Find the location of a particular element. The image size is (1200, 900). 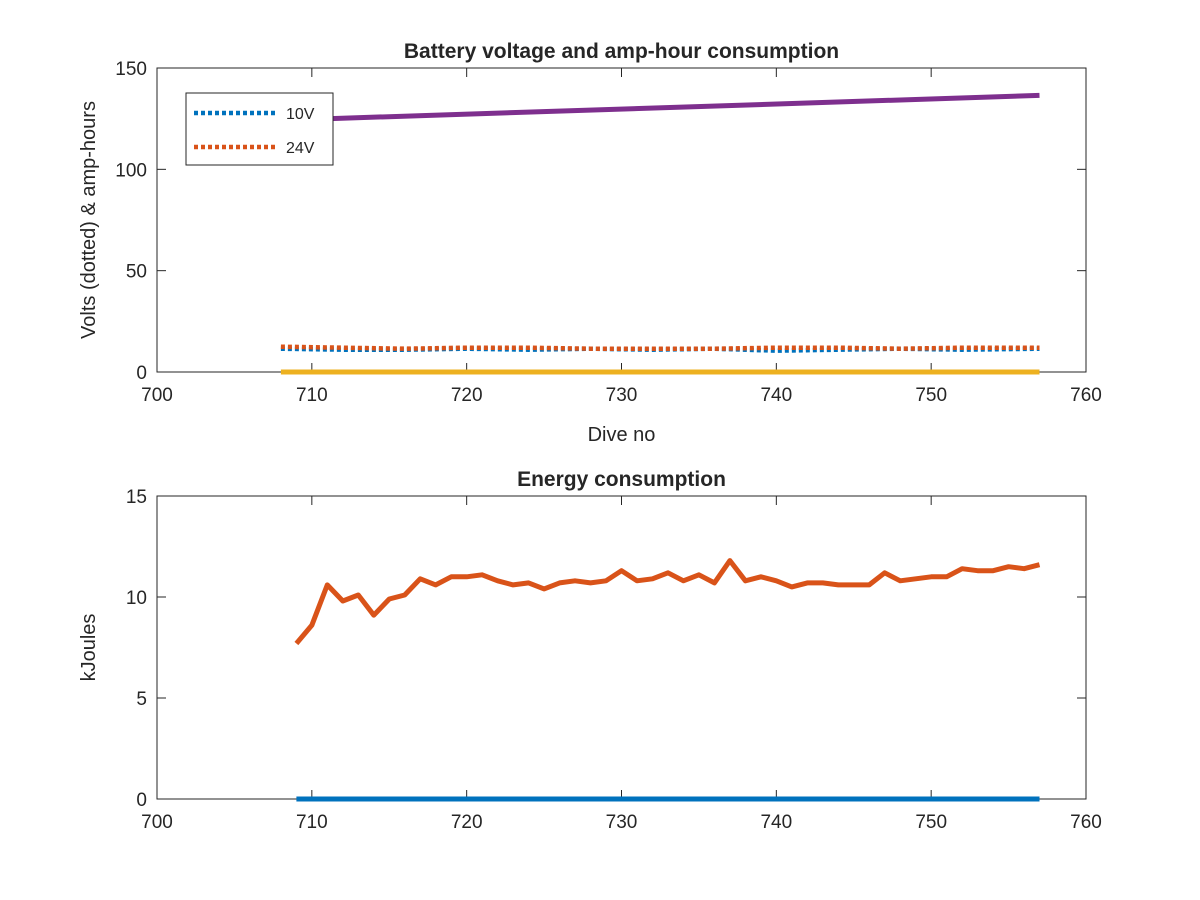

legend-box is located at coordinates (259, 129).